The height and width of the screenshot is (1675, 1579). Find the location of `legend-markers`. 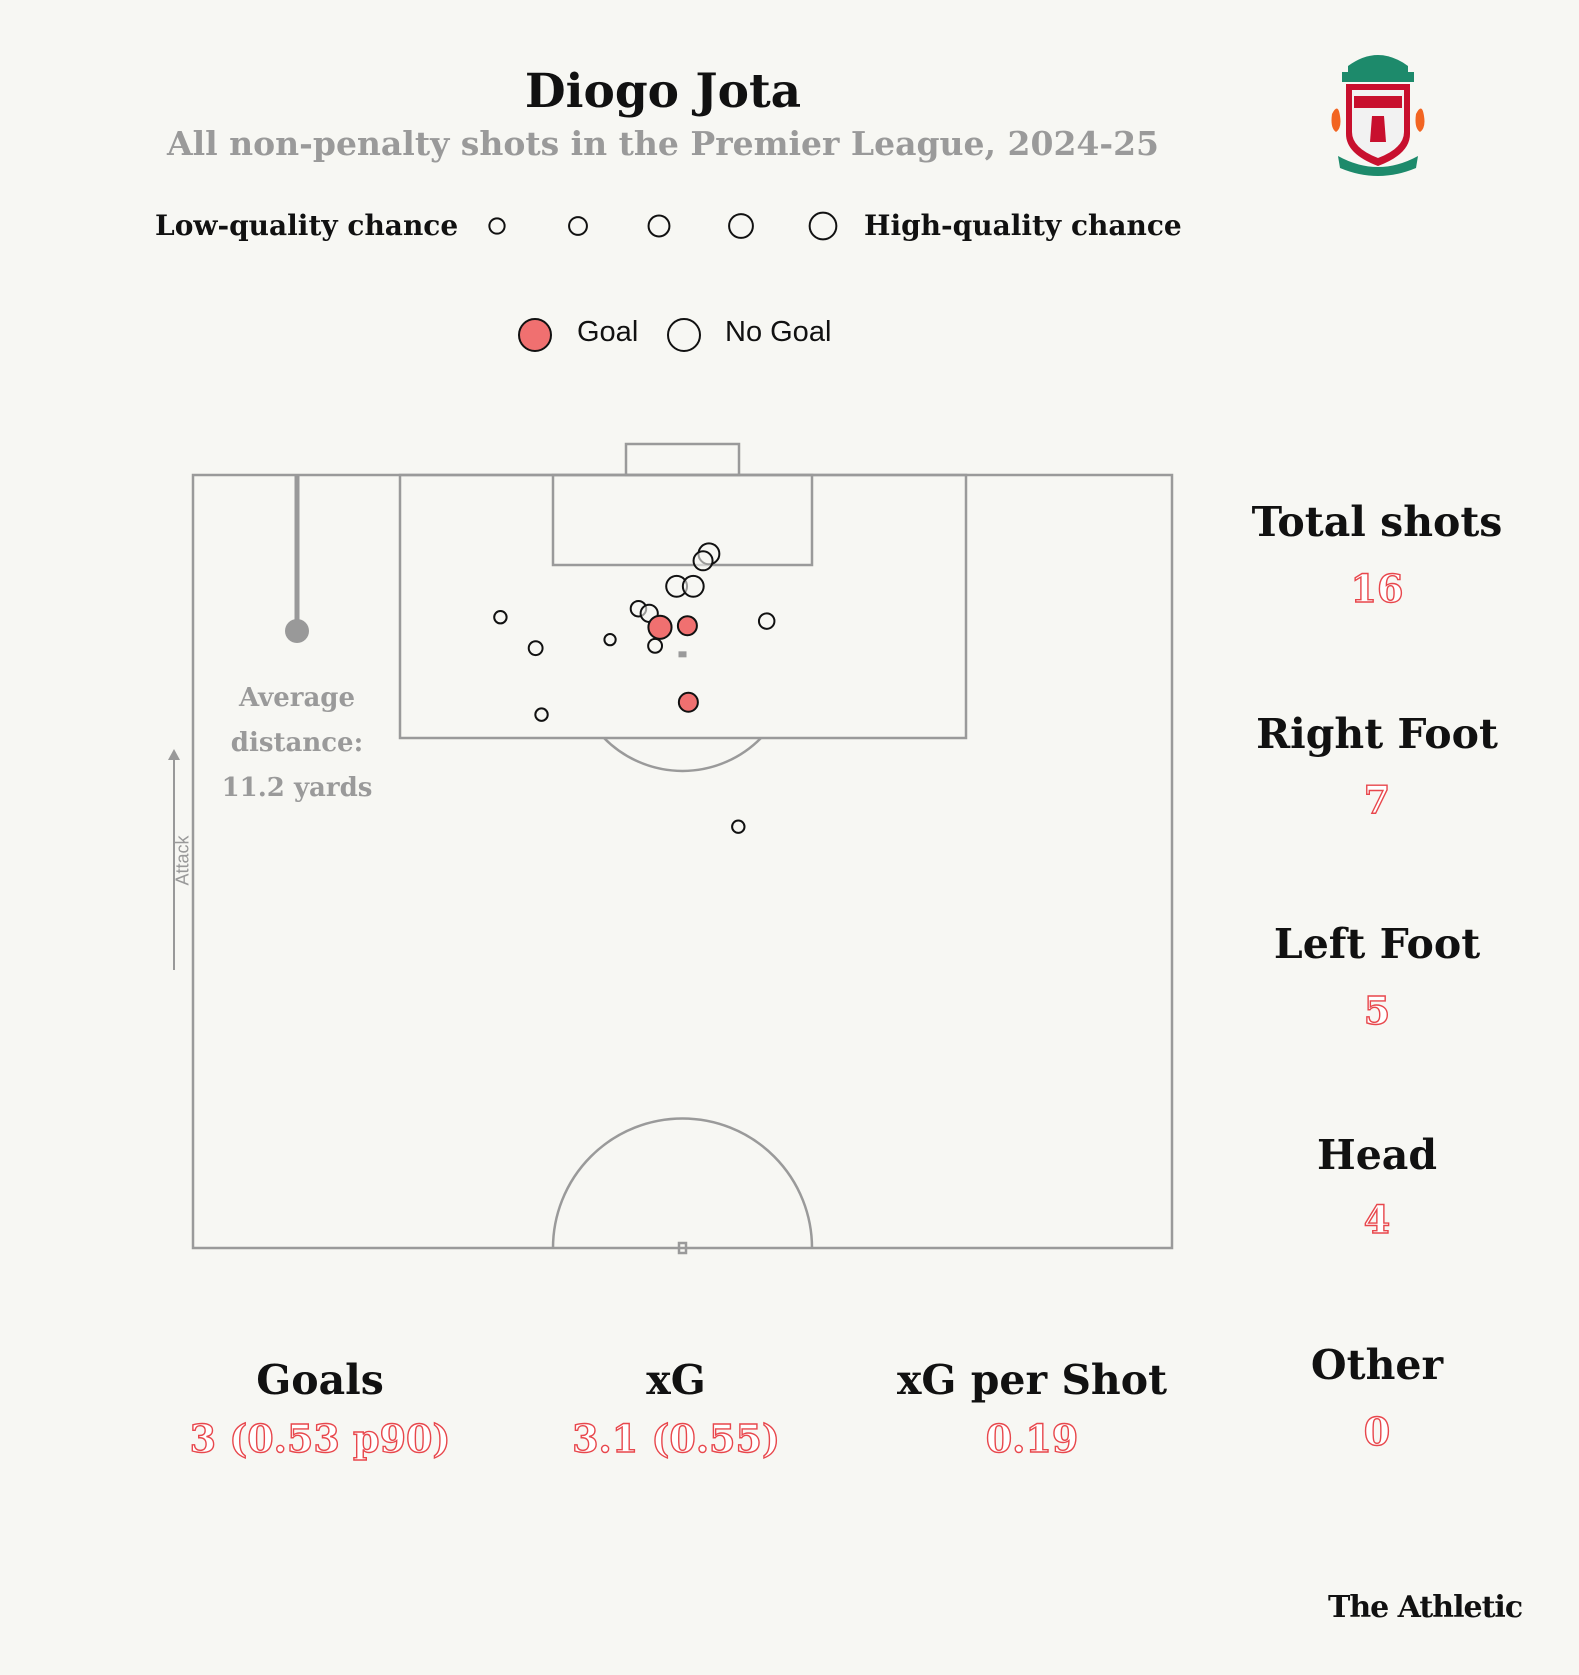

legend-markers is located at coordinates (663, 281).